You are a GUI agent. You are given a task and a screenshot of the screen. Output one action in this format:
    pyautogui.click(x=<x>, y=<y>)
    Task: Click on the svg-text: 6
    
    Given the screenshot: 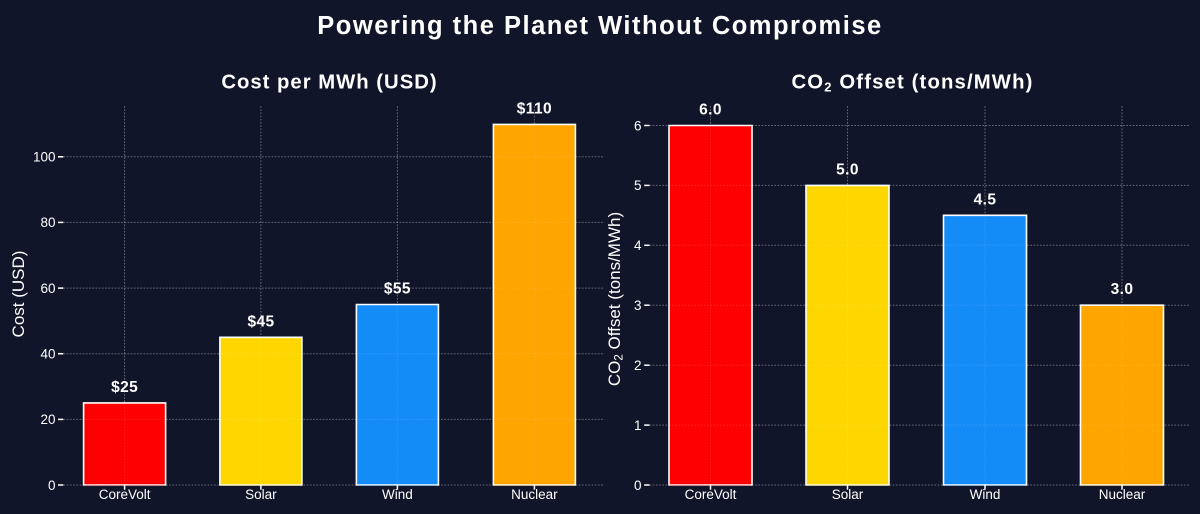 What is the action you would take?
    pyautogui.click(x=638, y=125)
    